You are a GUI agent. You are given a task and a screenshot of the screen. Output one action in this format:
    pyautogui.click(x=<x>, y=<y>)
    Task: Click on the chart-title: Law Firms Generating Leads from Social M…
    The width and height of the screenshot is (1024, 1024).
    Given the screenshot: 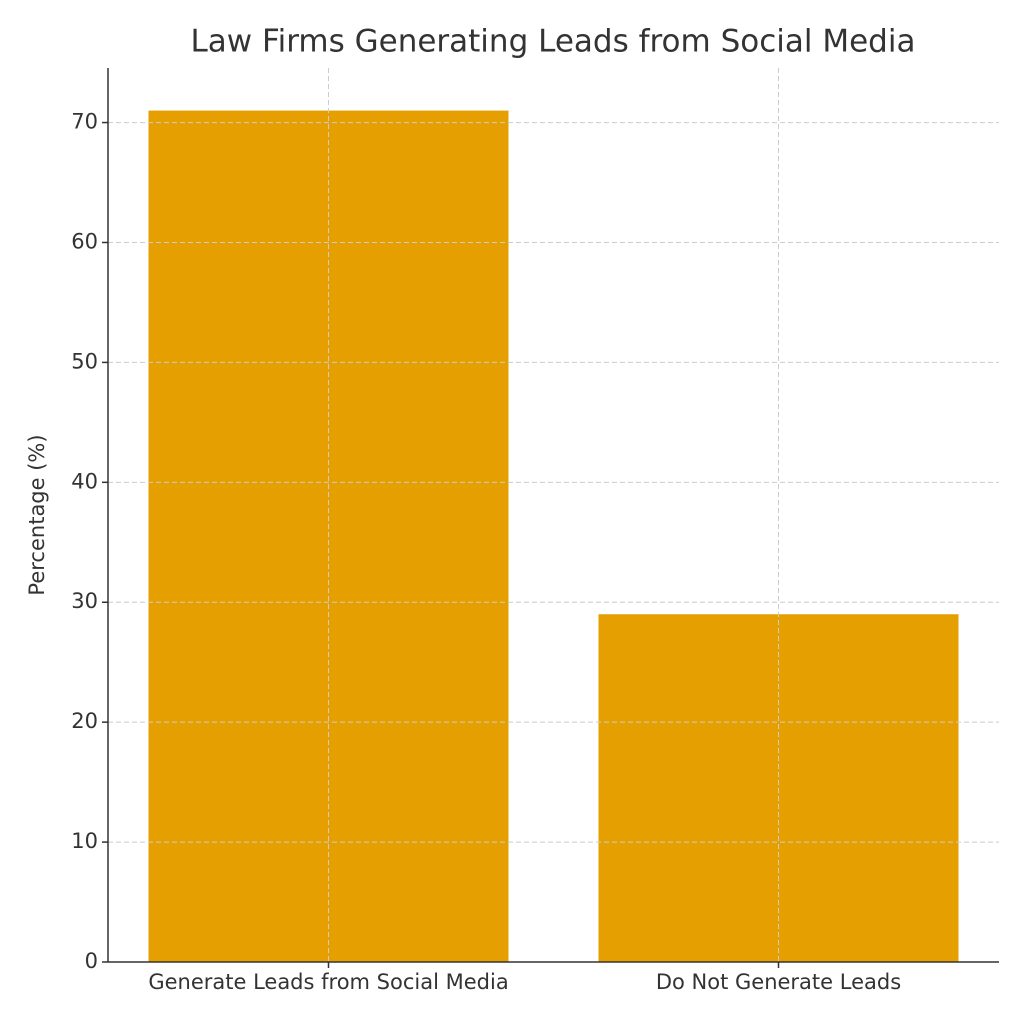 What is the action you would take?
    pyautogui.click(x=553, y=42)
    